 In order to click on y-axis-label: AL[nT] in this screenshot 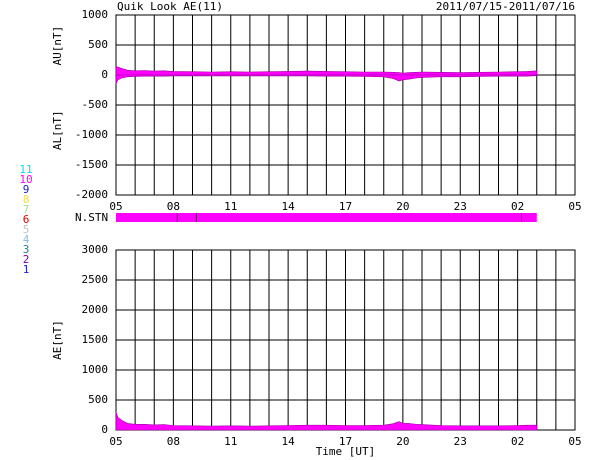, I will do `click(57, 130)`.